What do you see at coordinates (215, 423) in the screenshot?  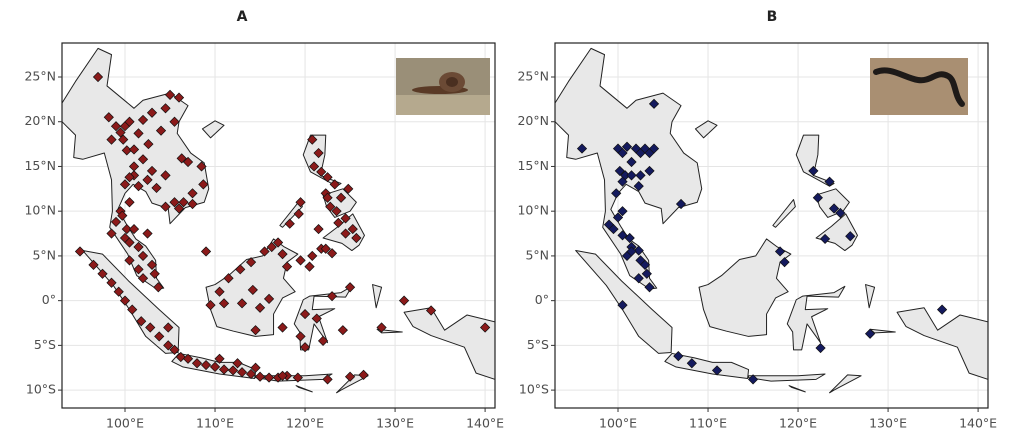 I see `x-tick-label: 110°E` at bounding box center [215, 423].